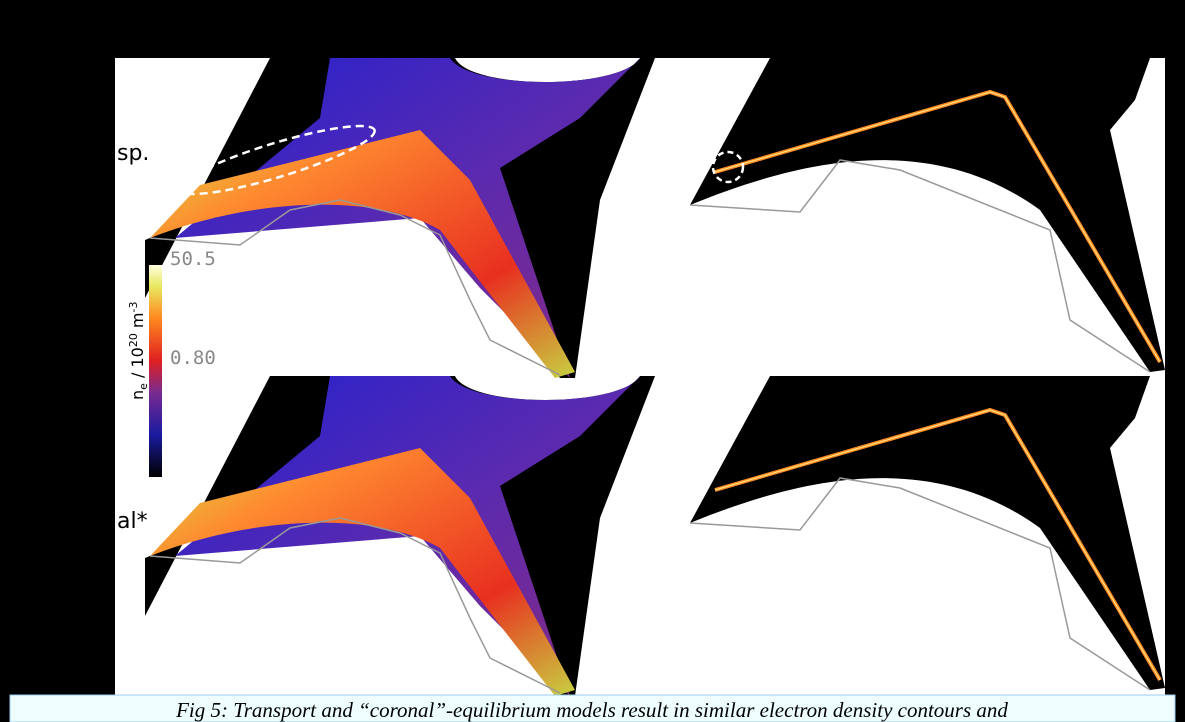 Image resolution: width=1185 pixels, height=722 pixels. I want to click on colorbar-label: ne / 1020 m-3, so click(138, 351).